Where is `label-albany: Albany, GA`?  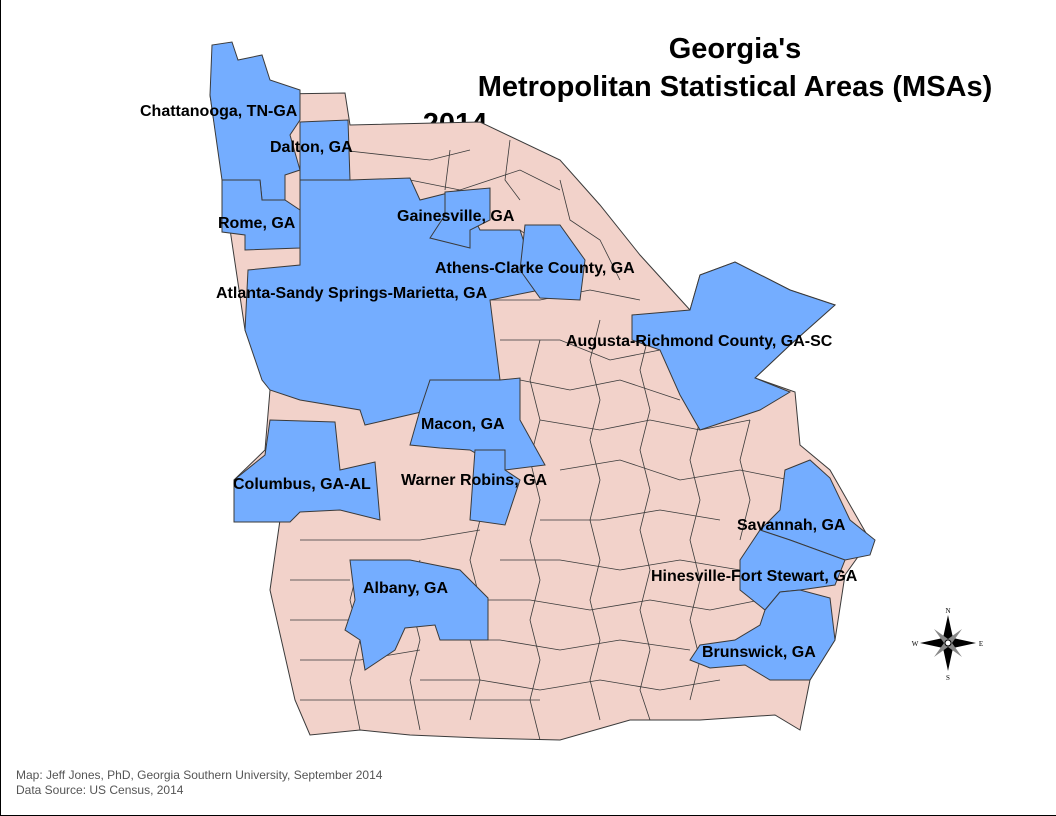
label-albany: Albany, GA is located at coordinates (405, 588).